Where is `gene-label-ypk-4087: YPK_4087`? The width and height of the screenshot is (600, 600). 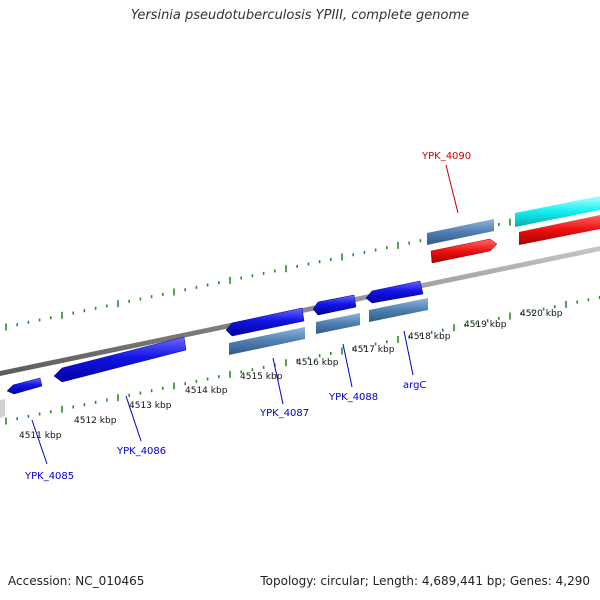 gene-label-ypk-4087: YPK_4087 is located at coordinates (284, 413).